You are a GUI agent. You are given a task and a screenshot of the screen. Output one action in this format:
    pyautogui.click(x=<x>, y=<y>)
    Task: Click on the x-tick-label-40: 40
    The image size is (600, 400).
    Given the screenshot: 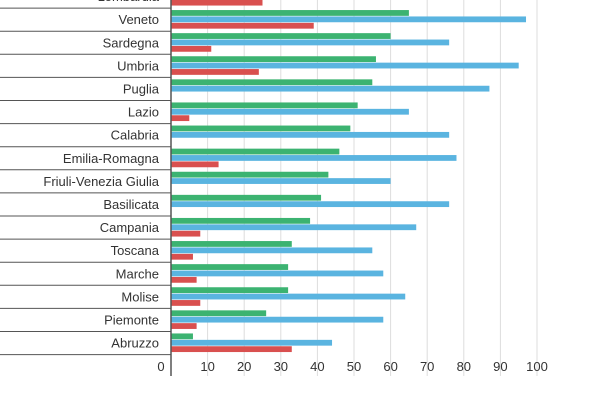 What is the action you would take?
    pyautogui.click(x=317, y=366)
    